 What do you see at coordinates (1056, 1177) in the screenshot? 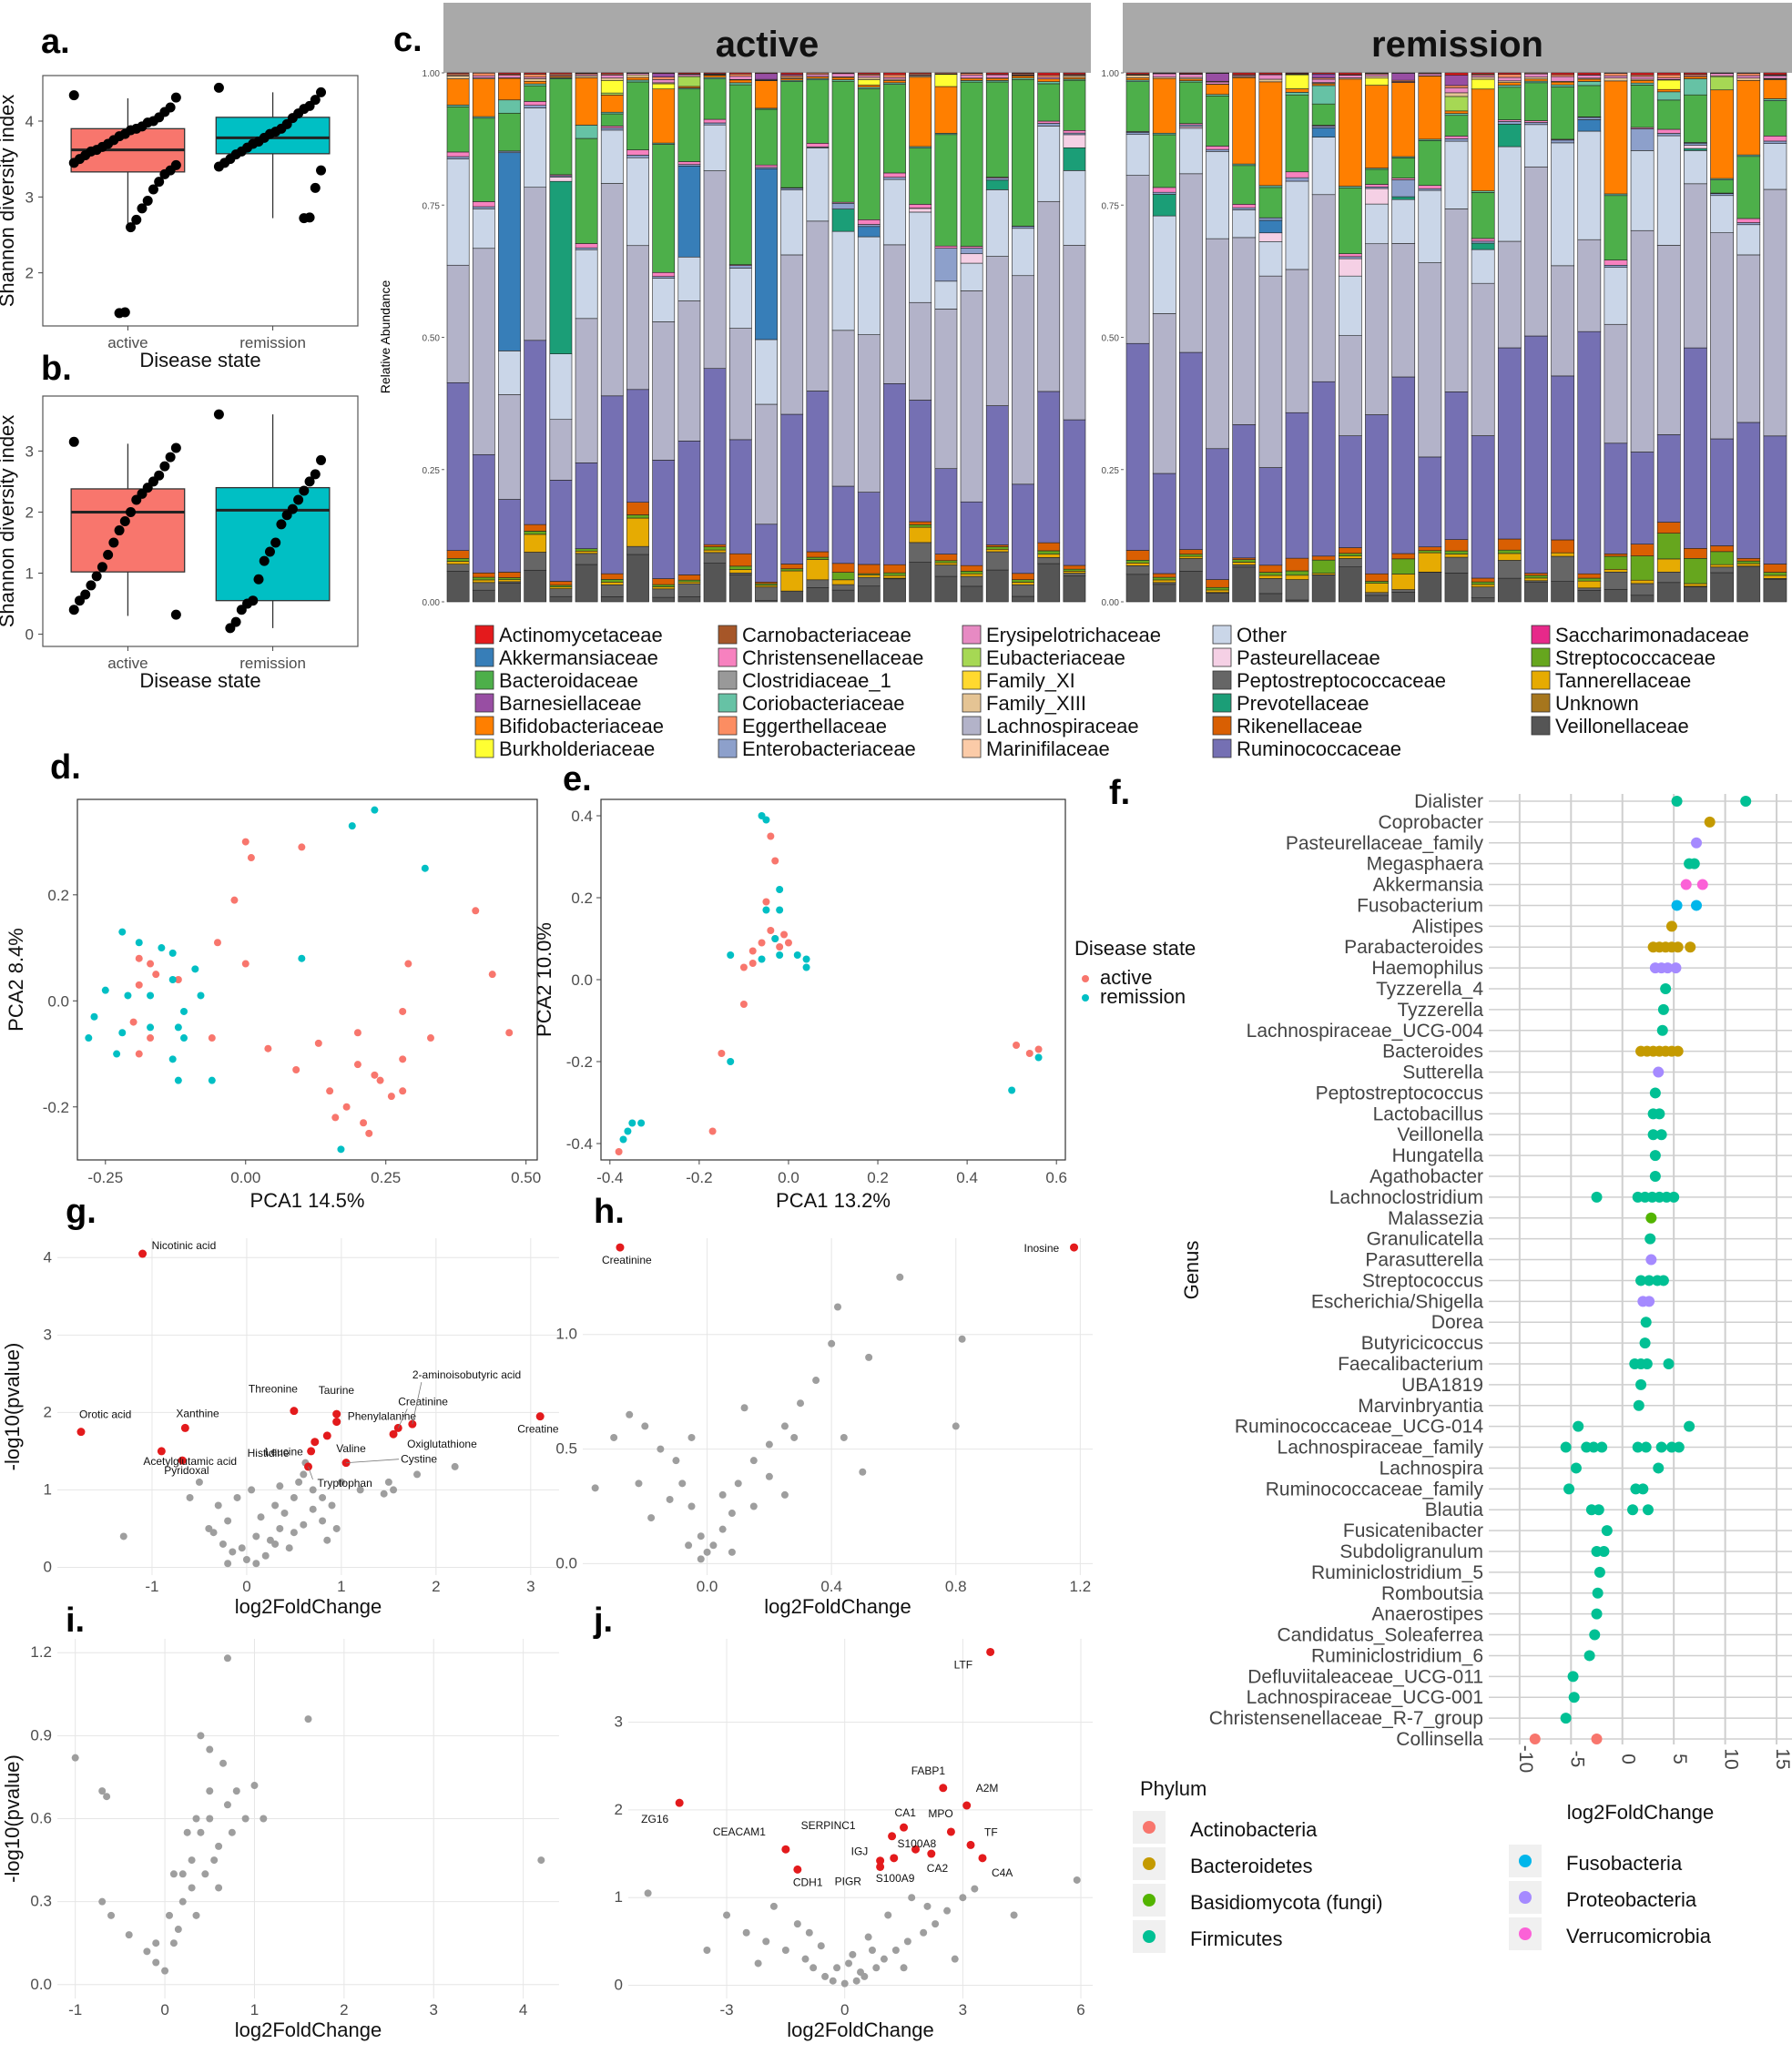
I see `x-tick-label: 0.6` at bounding box center [1056, 1177].